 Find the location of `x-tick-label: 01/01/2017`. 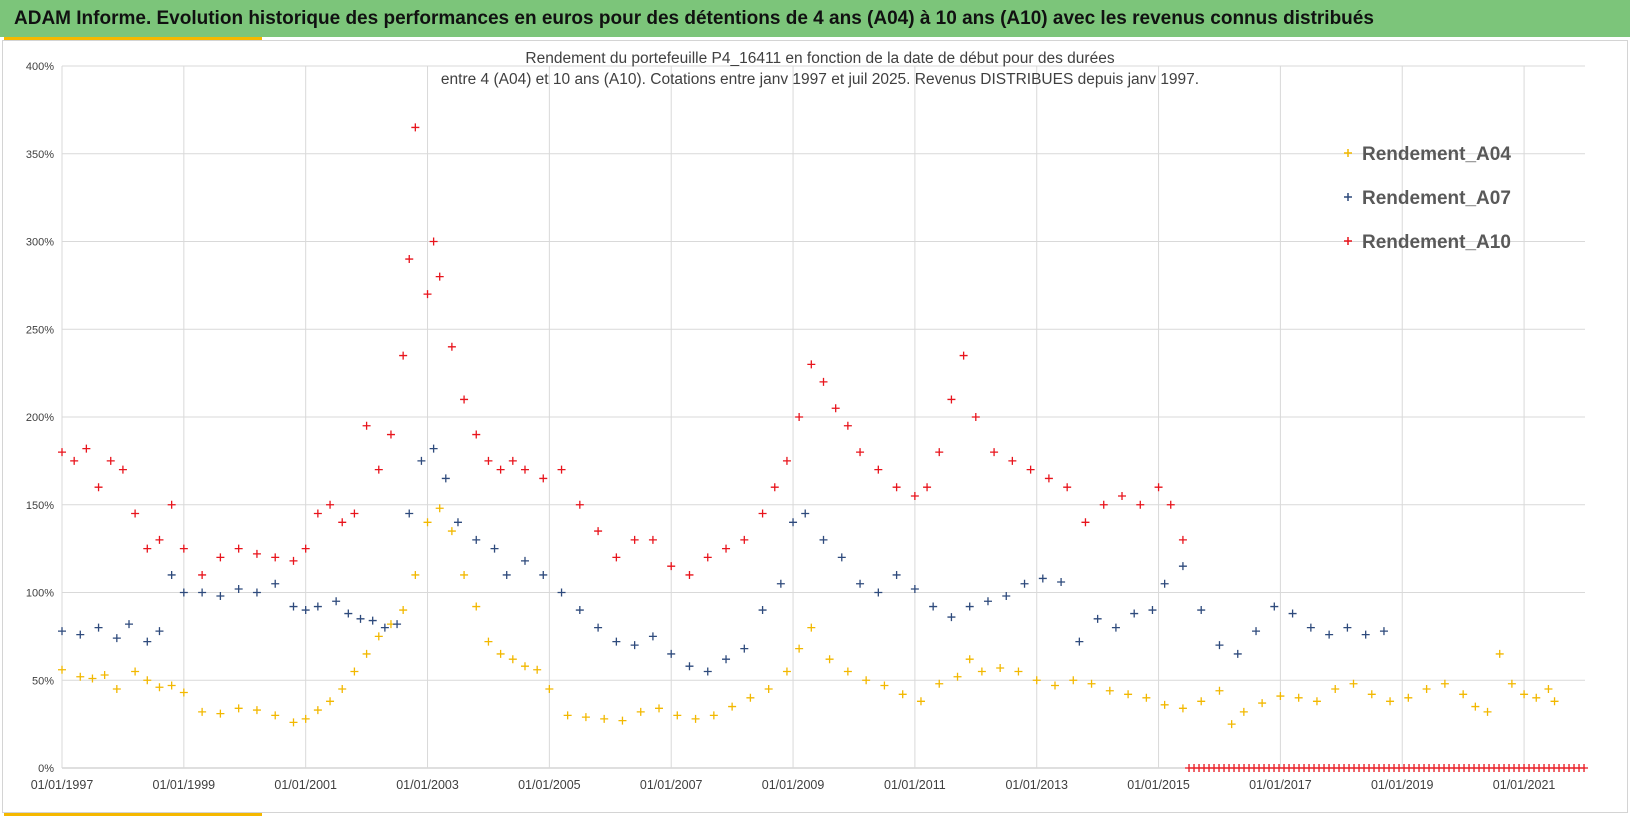

x-tick-label: 01/01/2017 is located at coordinates (1280, 785).